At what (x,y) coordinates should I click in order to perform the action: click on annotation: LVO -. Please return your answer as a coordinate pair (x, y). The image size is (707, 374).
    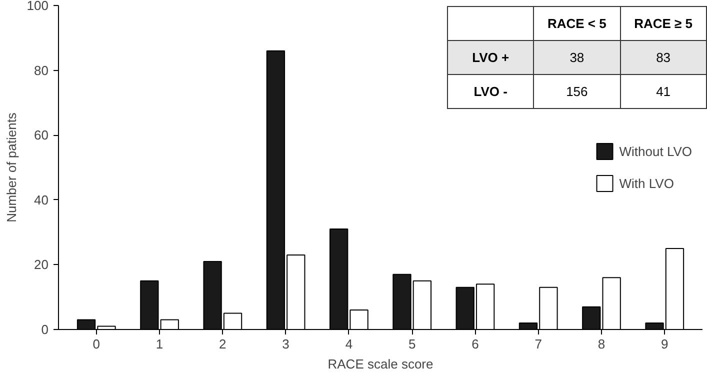
    Looking at the image, I should click on (491, 91).